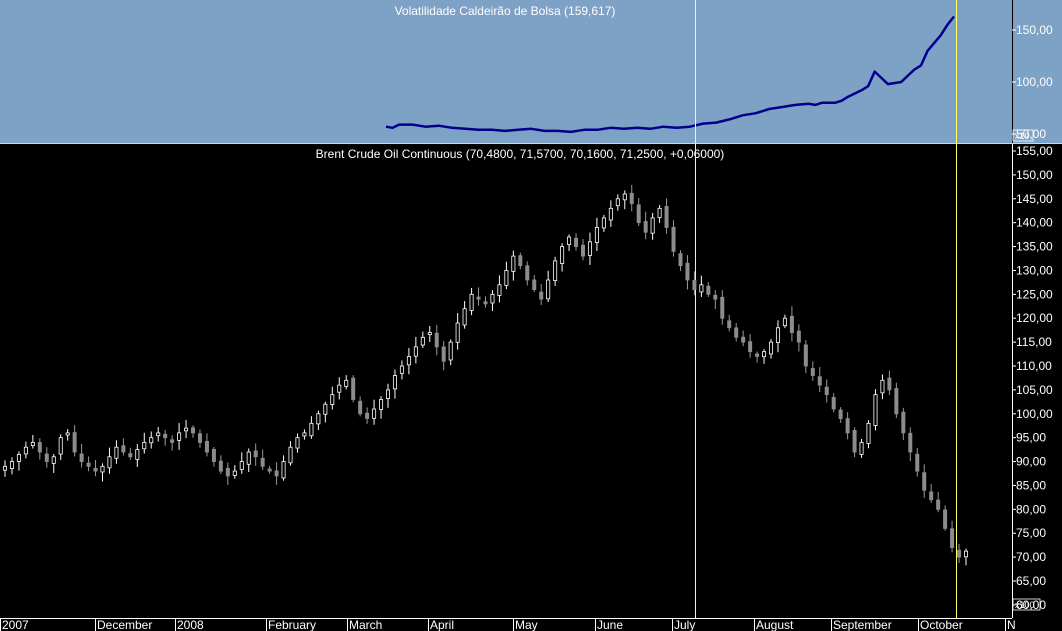  Describe the element at coordinates (1034, 151) in the screenshot. I see `price-y-tick-label: 155,00` at that location.